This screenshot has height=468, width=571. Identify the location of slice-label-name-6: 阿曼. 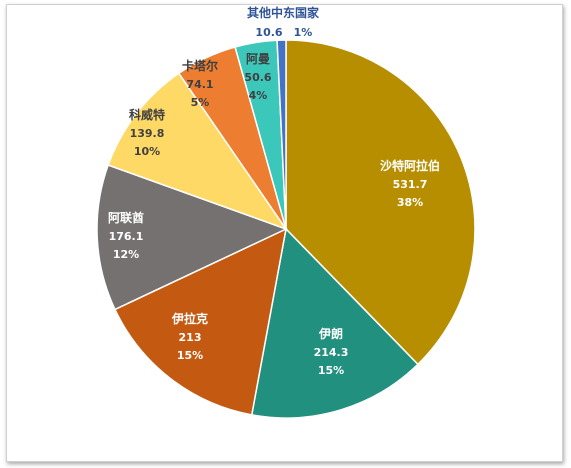
(258, 59).